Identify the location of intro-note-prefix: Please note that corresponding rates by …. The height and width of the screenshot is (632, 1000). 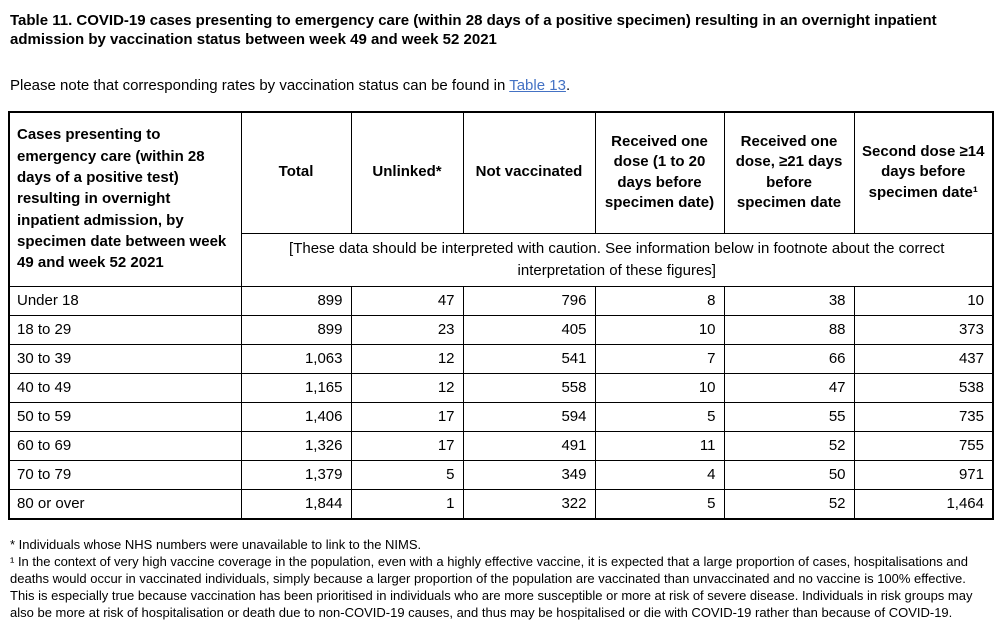
(260, 85).